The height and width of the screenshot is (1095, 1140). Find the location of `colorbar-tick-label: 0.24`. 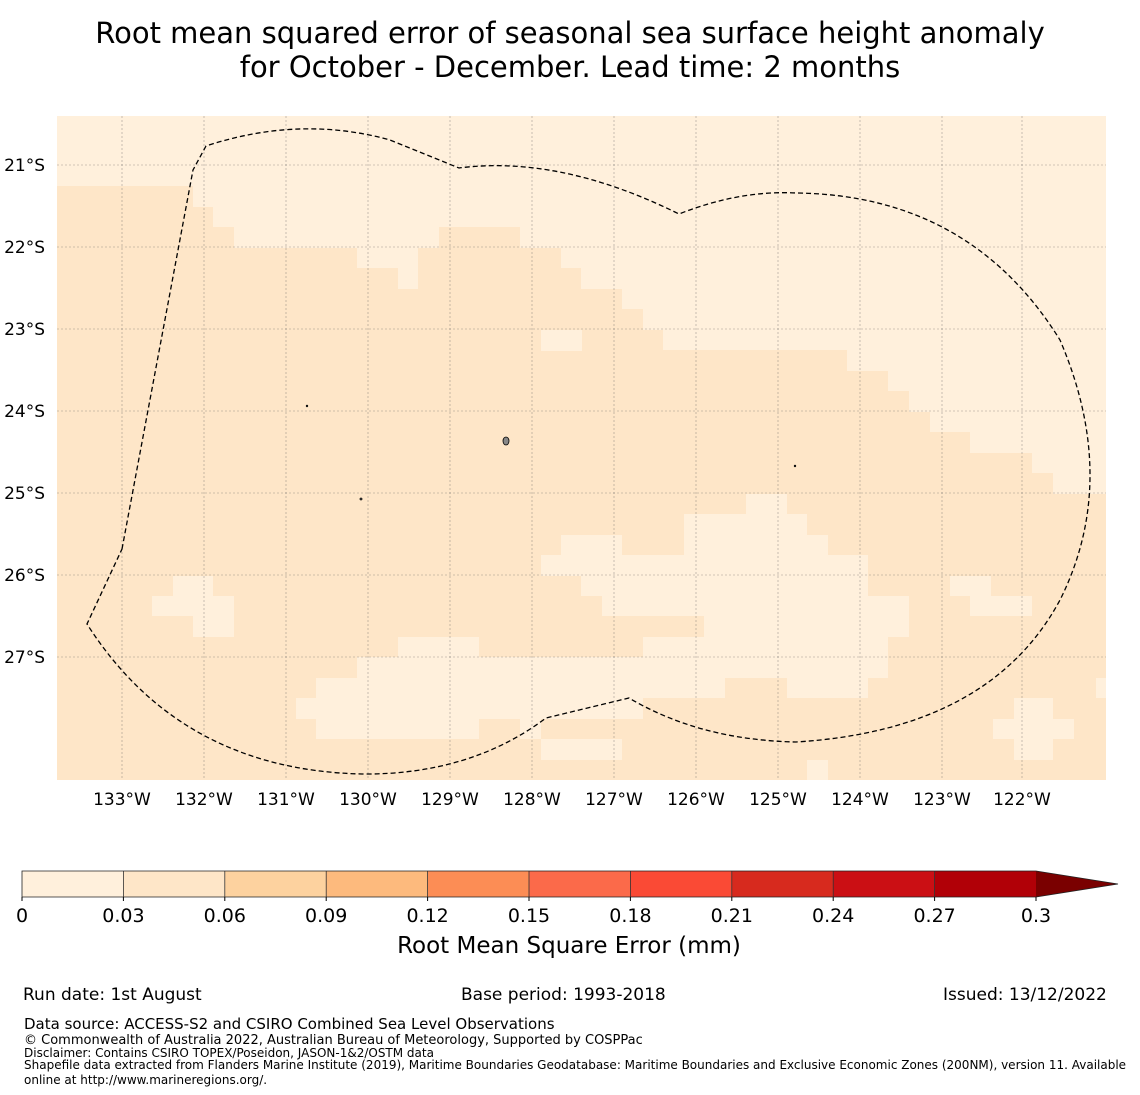

colorbar-tick-label: 0.24 is located at coordinates (833, 916).